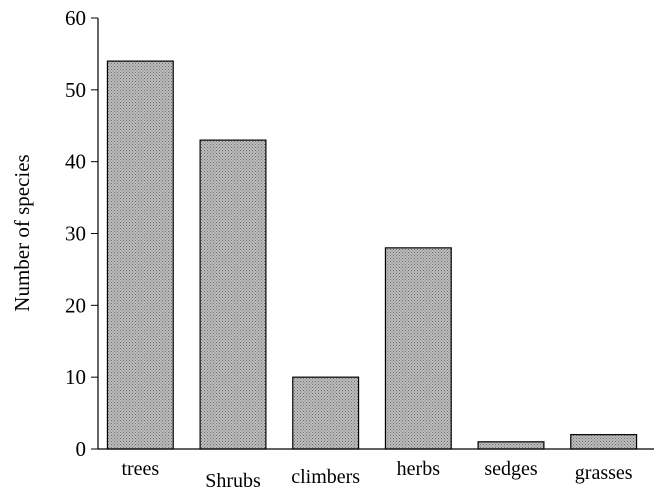  What do you see at coordinates (604, 473) in the screenshot?
I see `x-tick-label-grasses: grasses` at bounding box center [604, 473].